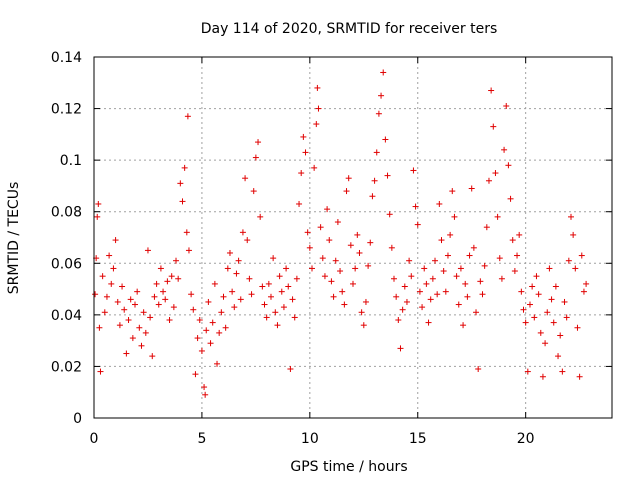  I want to click on y-tick-label: 0.06, so click(66, 264).